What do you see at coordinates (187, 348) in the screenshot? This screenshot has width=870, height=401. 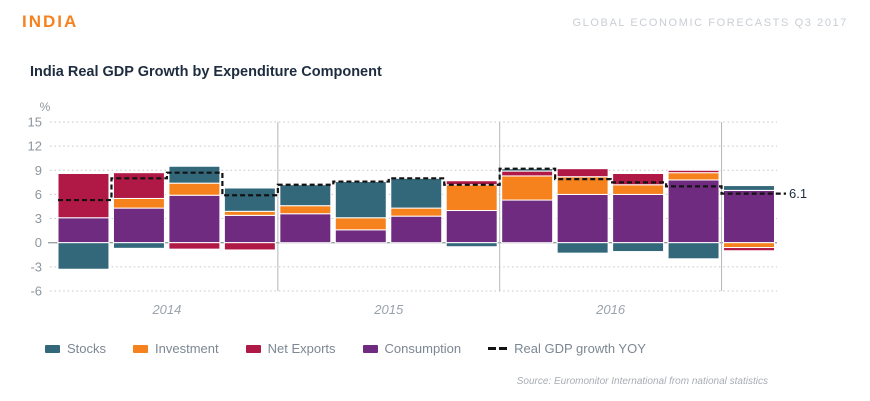 I see `legend-label: Investment` at bounding box center [187, 348].